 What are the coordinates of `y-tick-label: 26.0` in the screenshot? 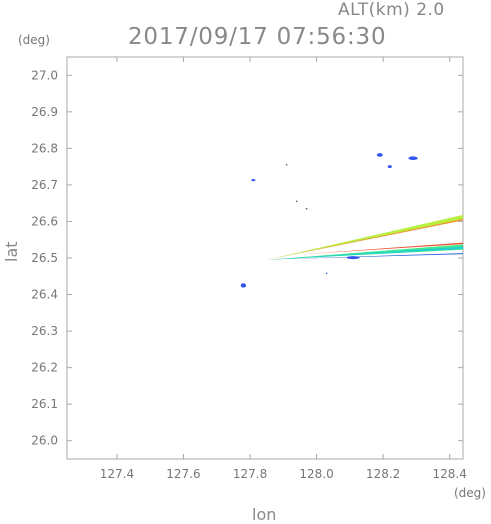 It's located at (44, 441).